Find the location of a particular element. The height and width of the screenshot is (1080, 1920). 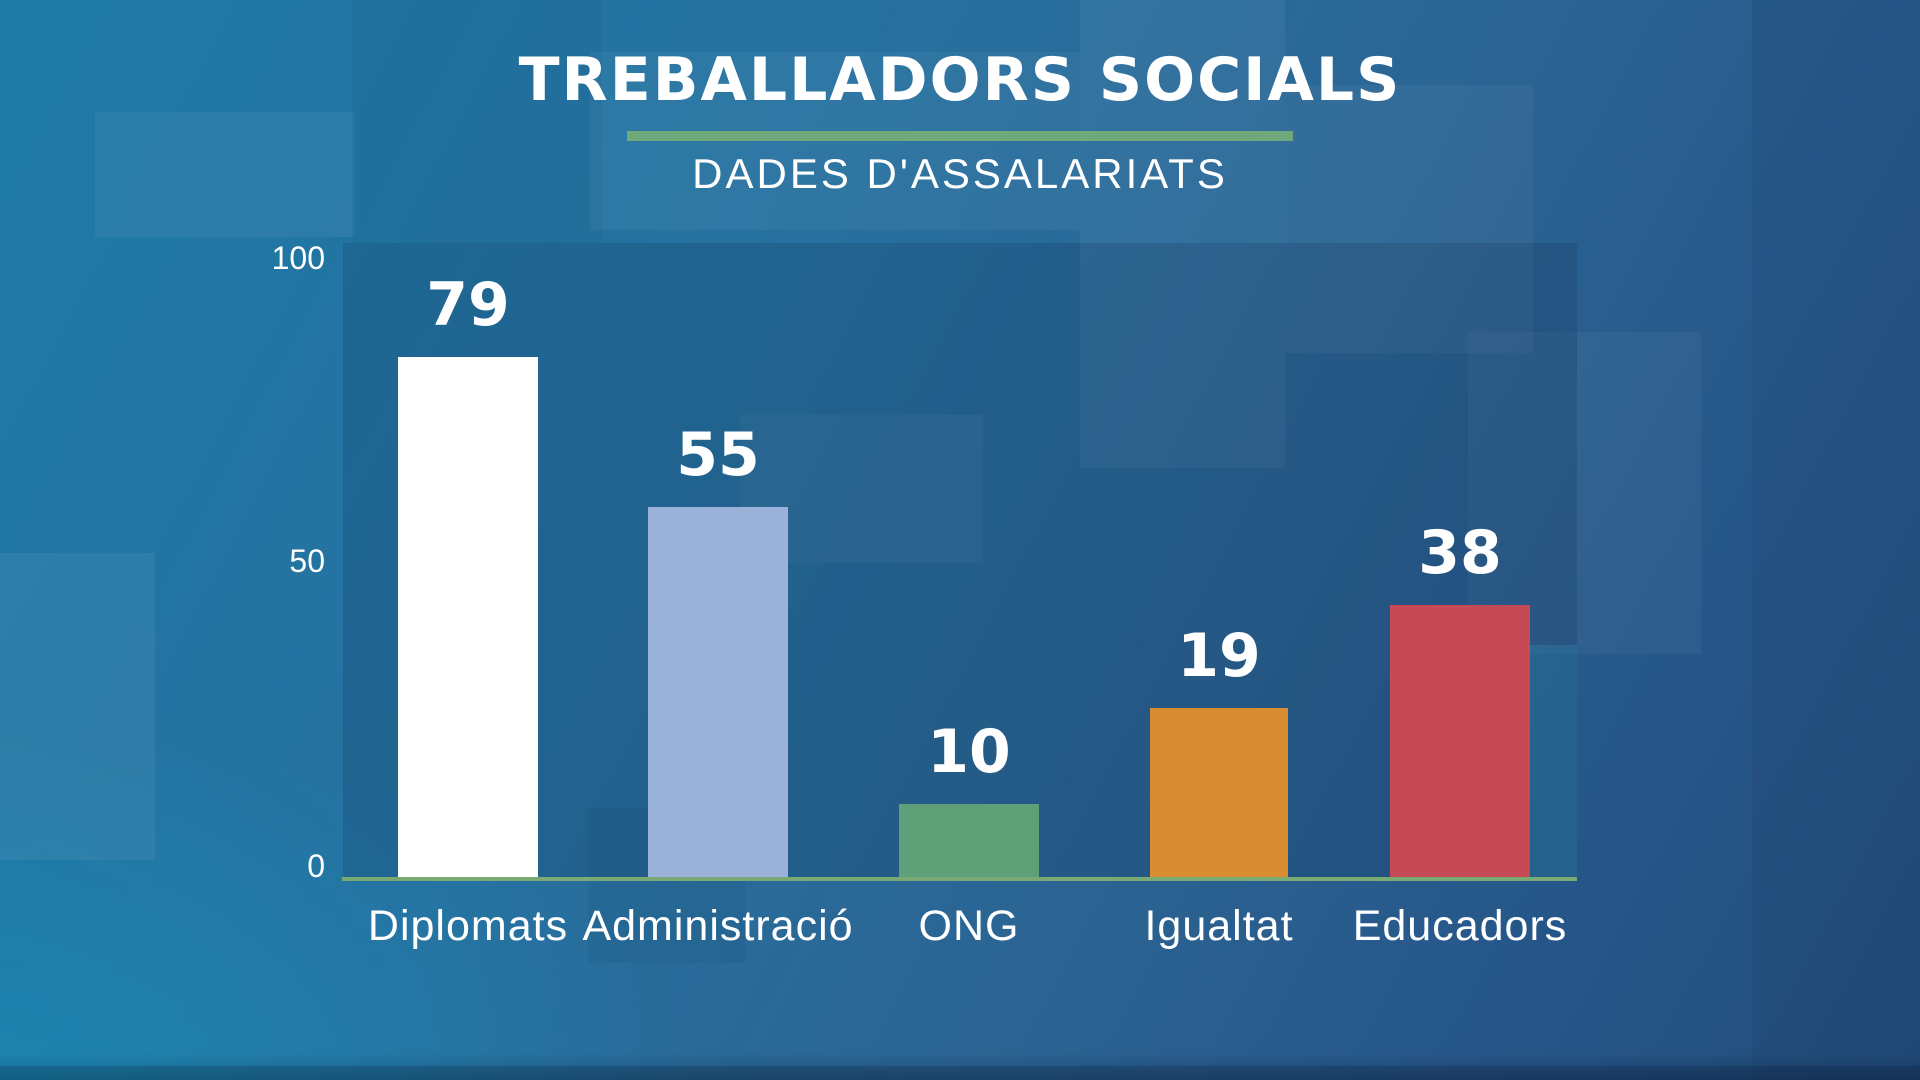

bar-igualtat is located at coordinates (1219, 792).